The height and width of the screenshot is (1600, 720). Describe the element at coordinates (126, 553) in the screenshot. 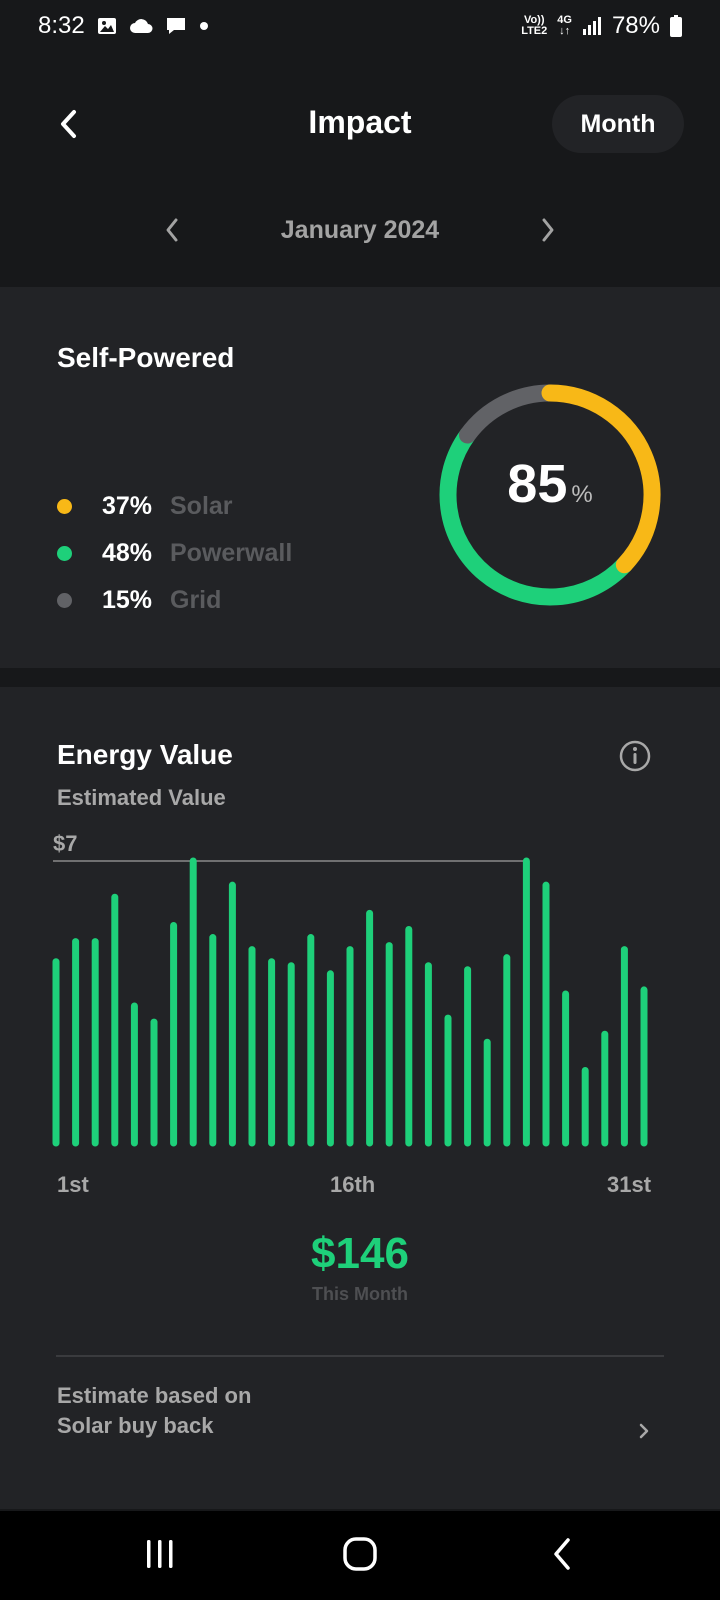

I see `powerwall-percent: 48%` at that location.